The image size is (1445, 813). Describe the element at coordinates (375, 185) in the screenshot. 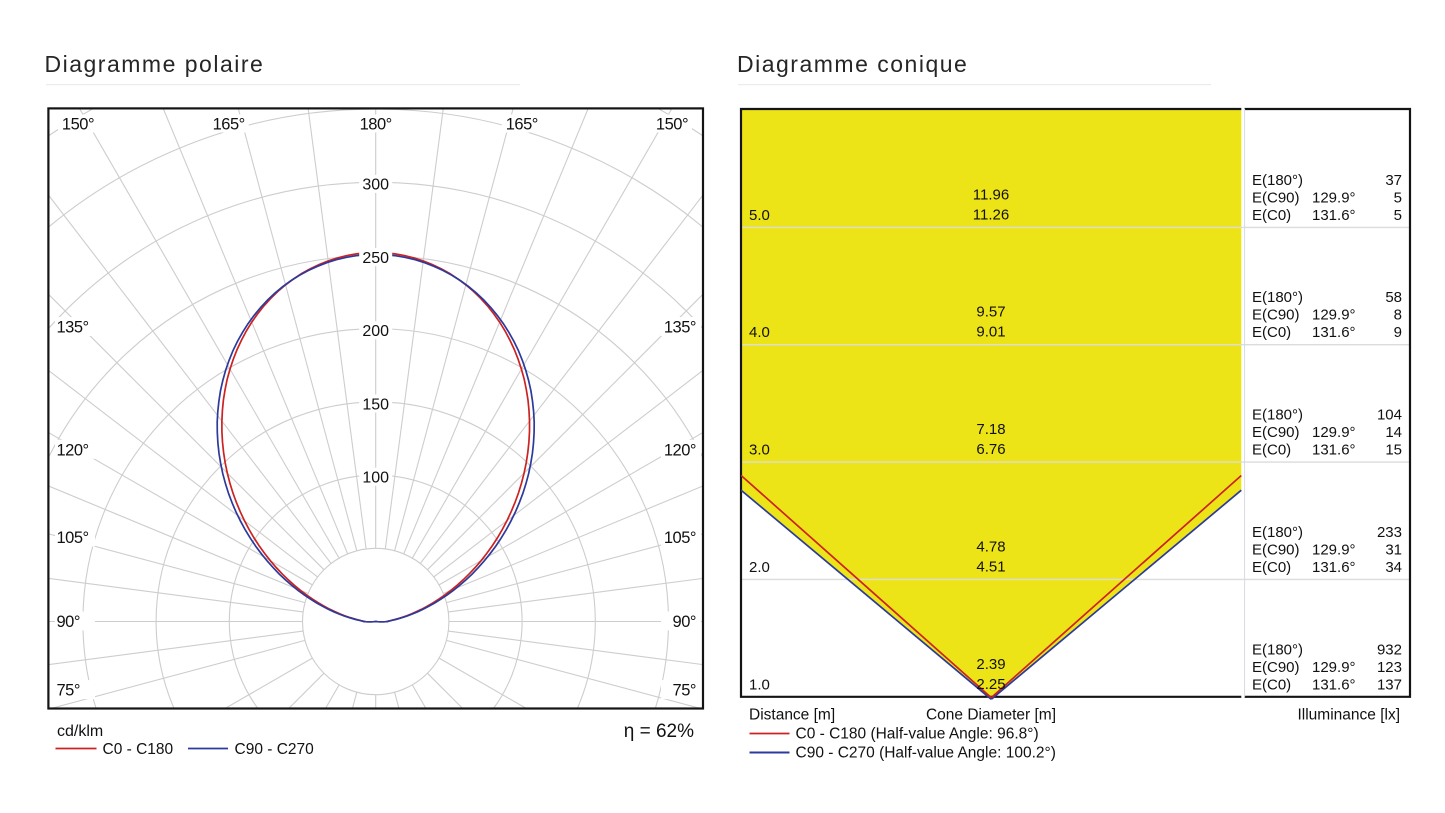

I see `svg-text: 300` at that location.